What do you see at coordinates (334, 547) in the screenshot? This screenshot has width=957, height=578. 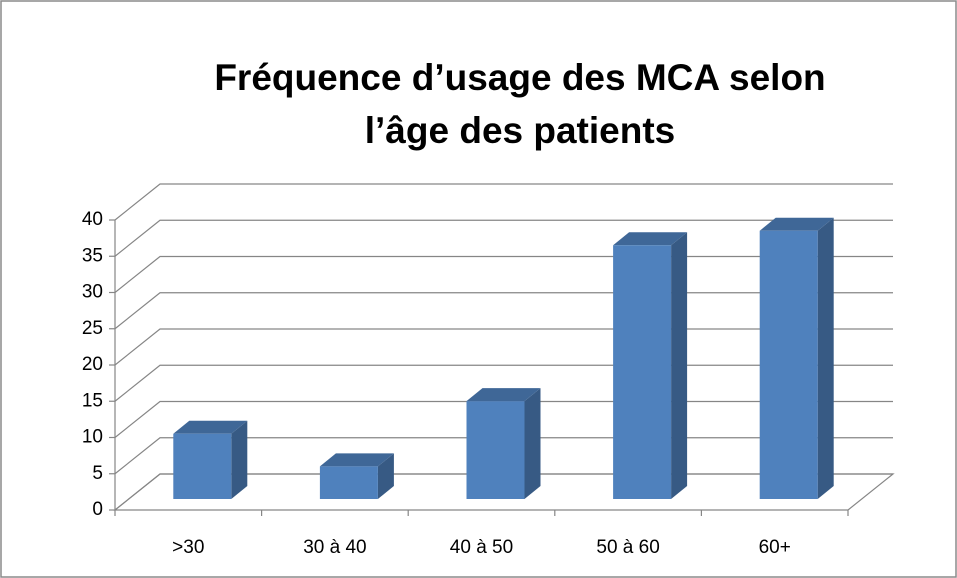 I see `x-tick-label: 30 à 40` at bounding box center [334, 547].